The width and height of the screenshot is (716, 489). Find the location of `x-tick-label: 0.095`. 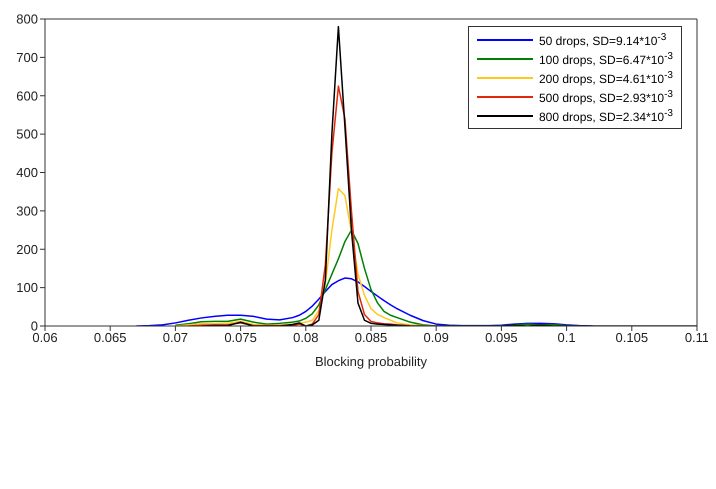

x-tick-label: 0.095 is located at coordinates (501, 338).